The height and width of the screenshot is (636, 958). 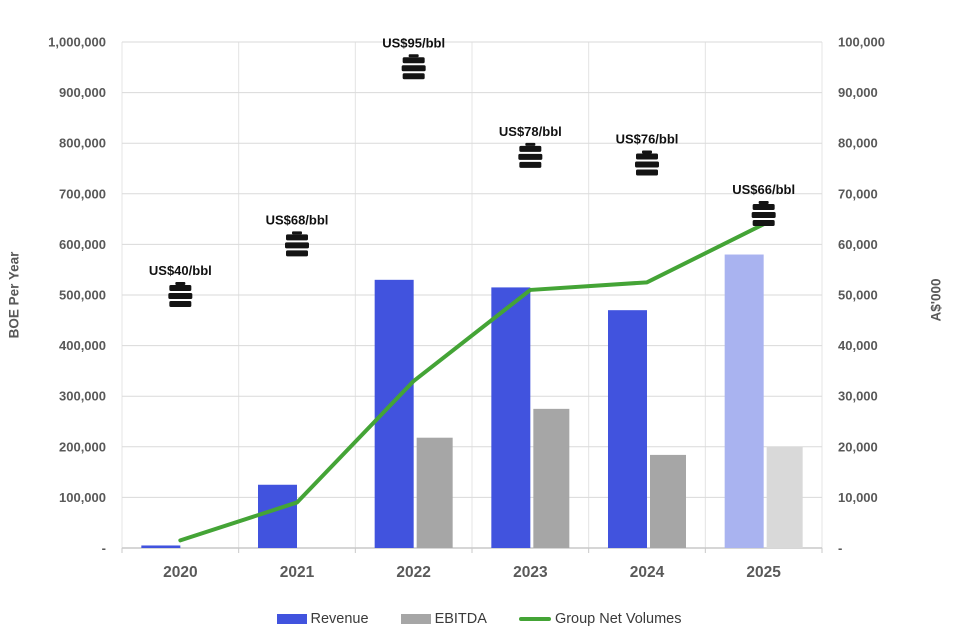 What do you see at coordinates (472, 550) in the screenshot?
I see `x-axis` at bounding box center [472, 550].